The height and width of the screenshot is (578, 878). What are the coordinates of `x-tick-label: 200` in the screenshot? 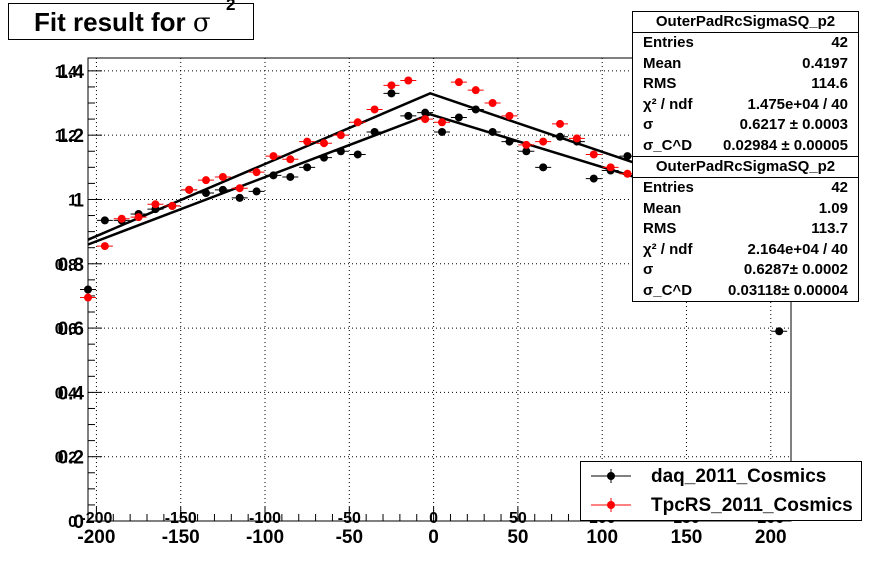 It's located at (771, 537).